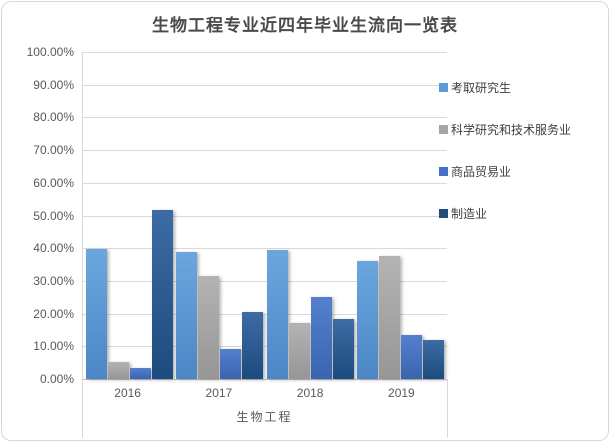 Image resolution: width=610 pixels, height=445 pixels. I want to click on legend-item-考取研究生: 考取研究生, so click(505, 87).